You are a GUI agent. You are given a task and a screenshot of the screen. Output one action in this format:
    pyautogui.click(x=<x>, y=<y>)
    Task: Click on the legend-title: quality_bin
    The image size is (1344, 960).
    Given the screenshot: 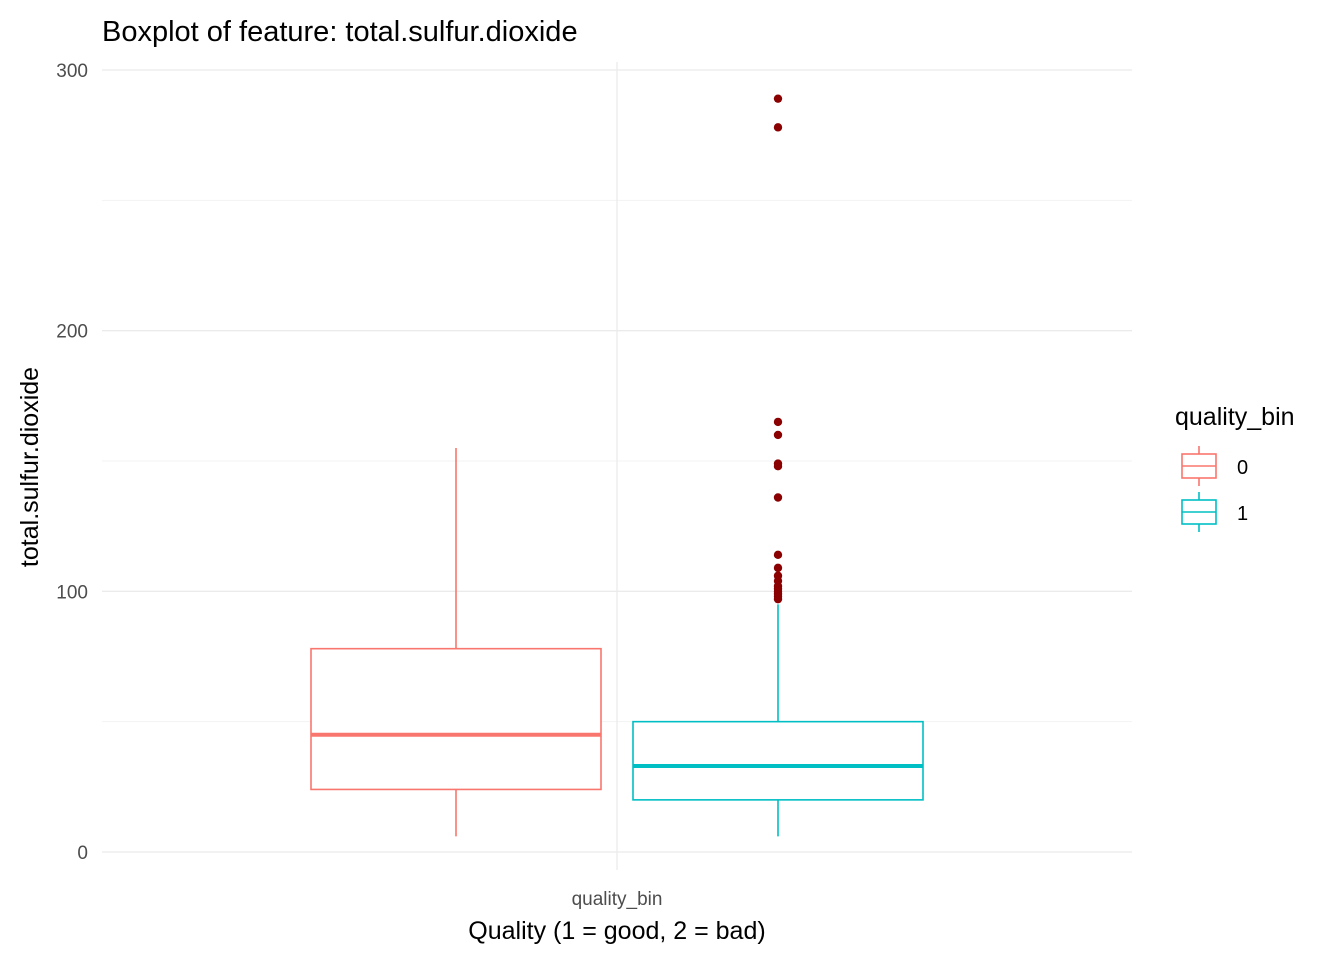 What is the action you would take?
    pyautogui.click(x=1235, y=417)
    